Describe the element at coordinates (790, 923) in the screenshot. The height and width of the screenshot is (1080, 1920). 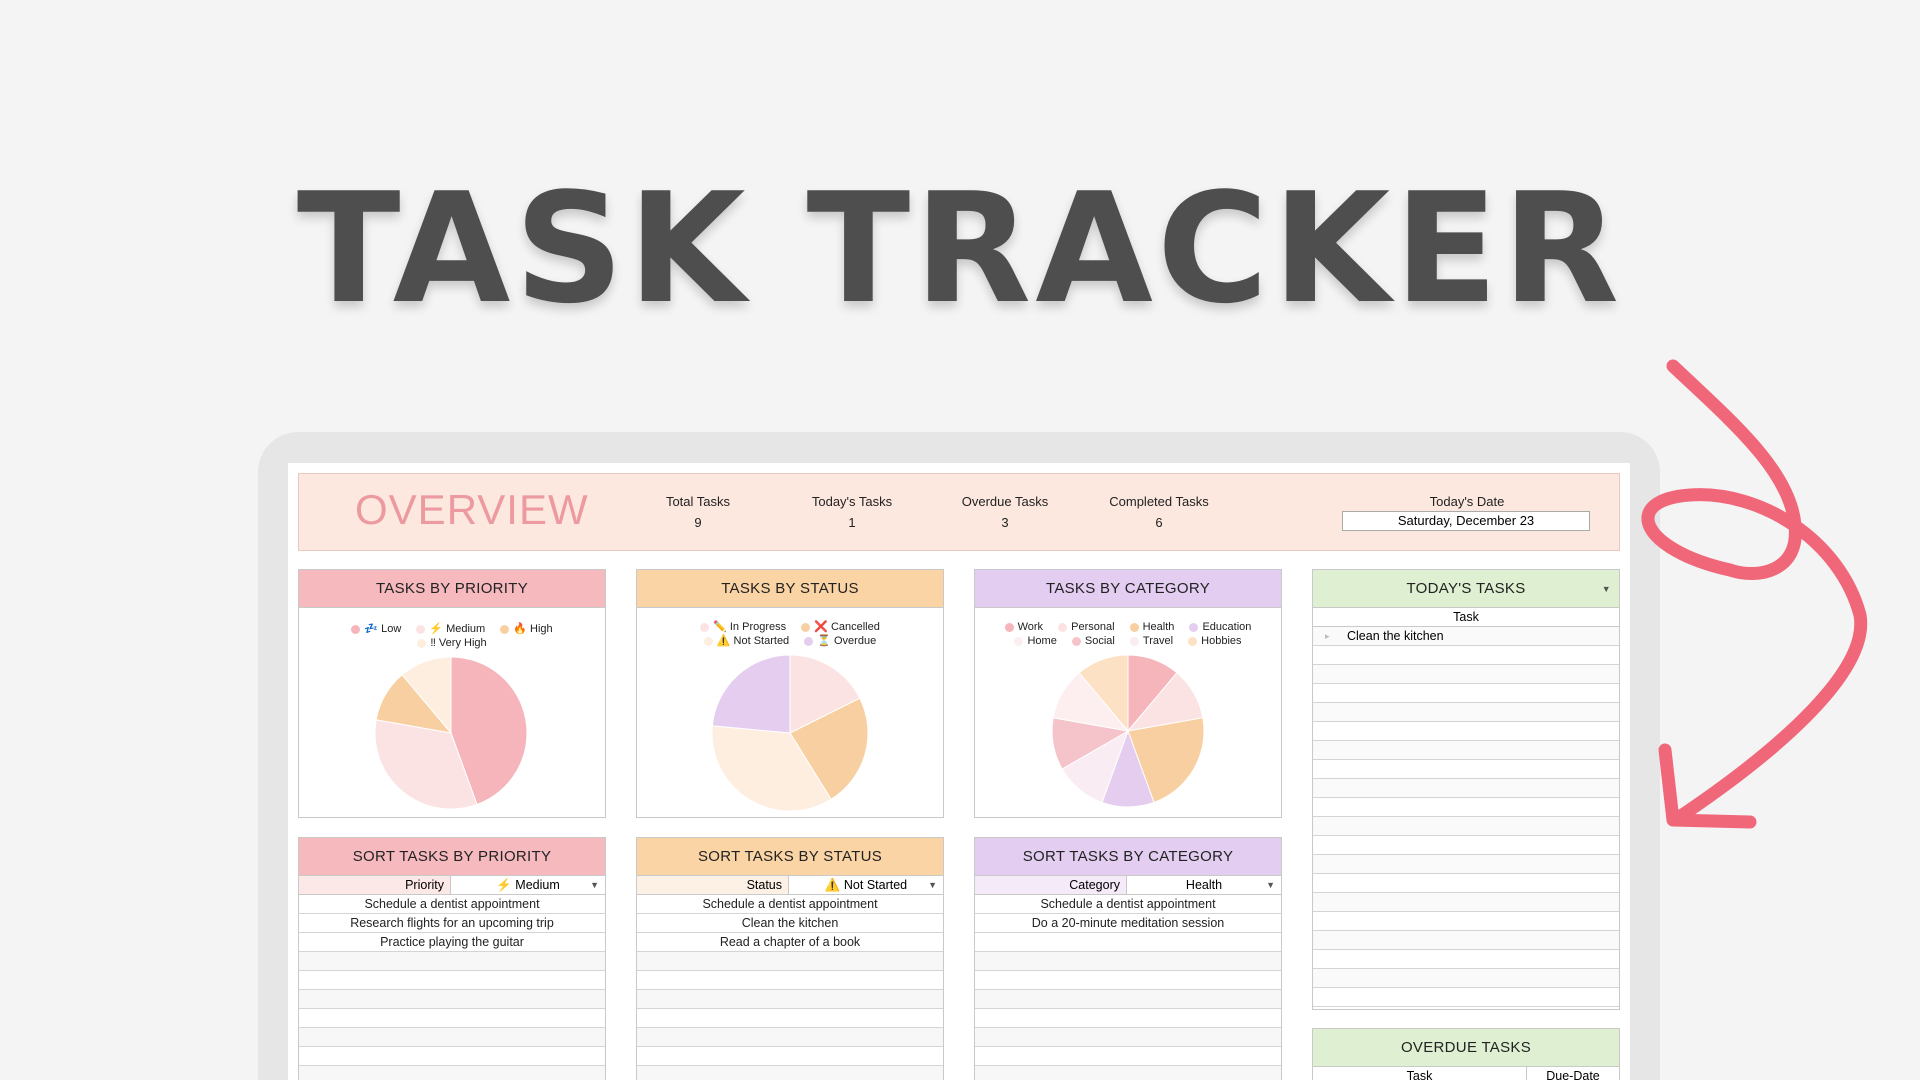
I see `list-item: Clean the kitchen` at that location.